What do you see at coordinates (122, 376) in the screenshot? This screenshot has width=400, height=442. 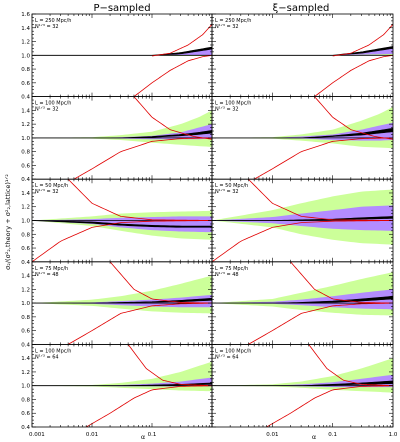 I see `outer-band-r4c0` at bounding box center [122, 376].